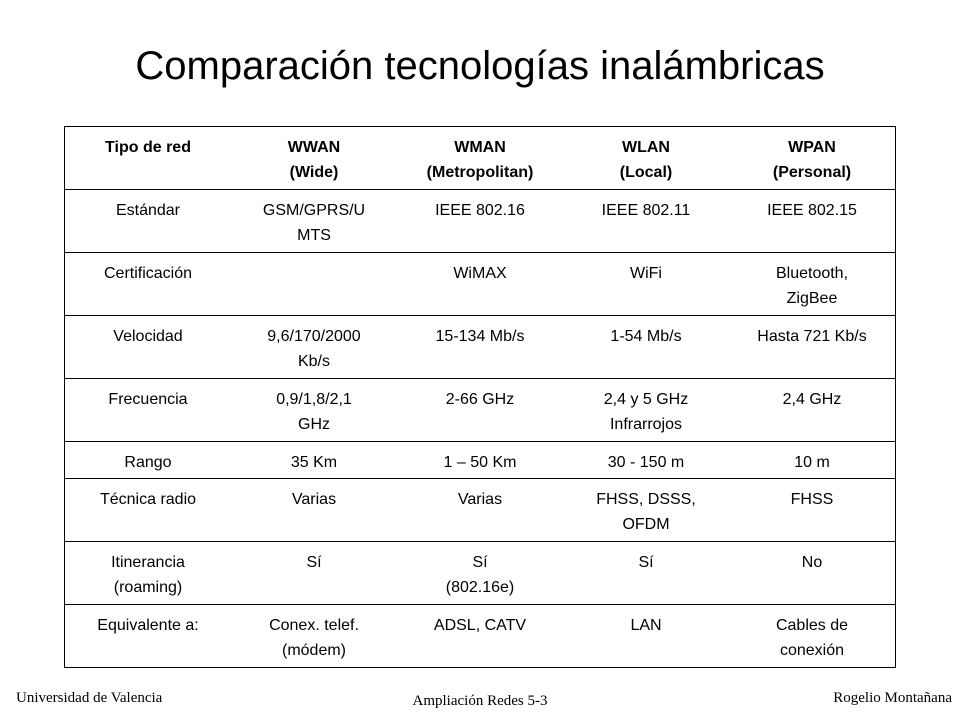 This screenshot has width=960, height=720. Describe the element at coordinates (148, 625) in the screenshot. I see `cell-text: Equivalente a:` at that location.